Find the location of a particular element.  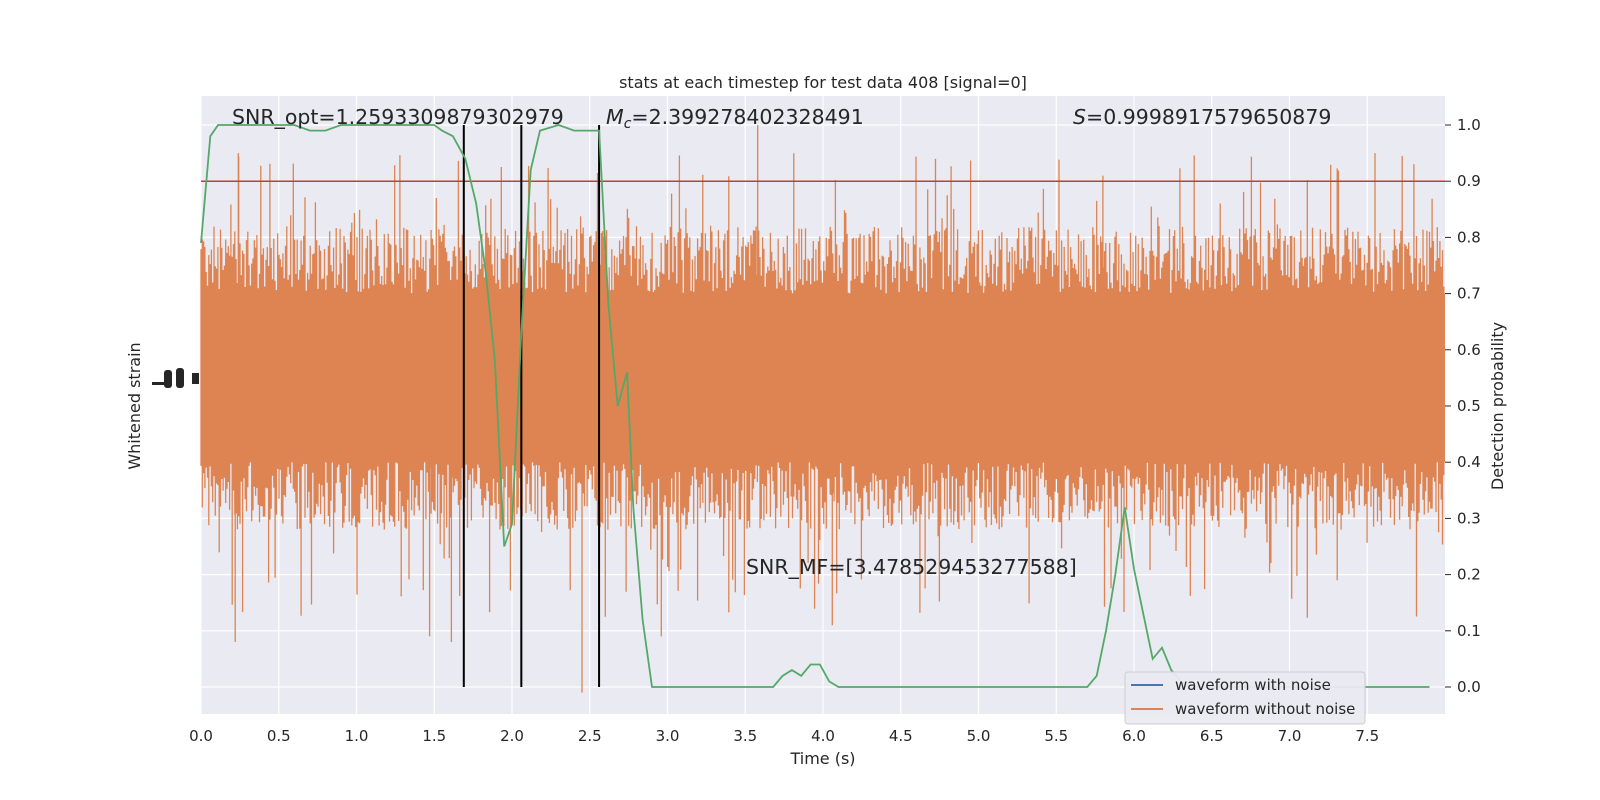

right-y-axis-ticks: 0.0 0.1 0.2 0.3 0.4 0.5 0.6 0.7 0.8 0.9 1.0 is located at coordinates (1463, 406).